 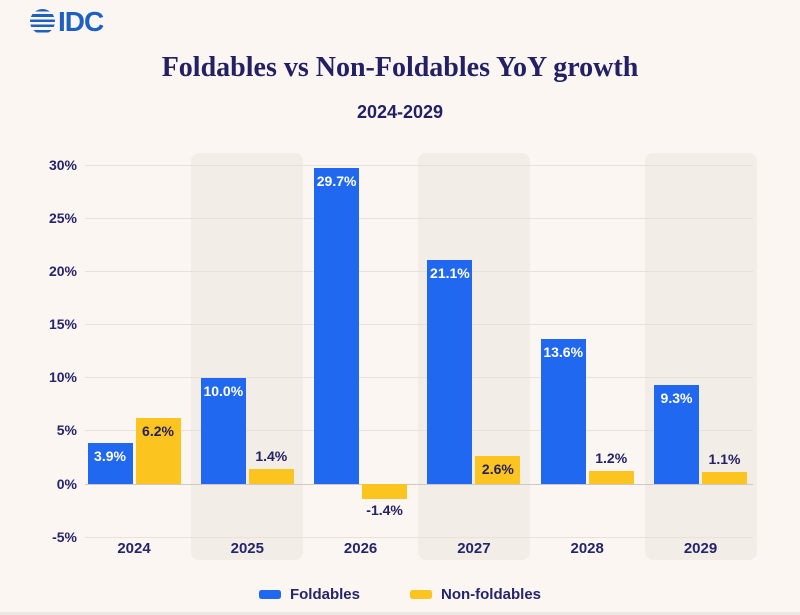 What do you see at coordinates (700, 548) in the screenshot?
I see `x-axis-label-2029: 2029` at bounding box center [700, 548].